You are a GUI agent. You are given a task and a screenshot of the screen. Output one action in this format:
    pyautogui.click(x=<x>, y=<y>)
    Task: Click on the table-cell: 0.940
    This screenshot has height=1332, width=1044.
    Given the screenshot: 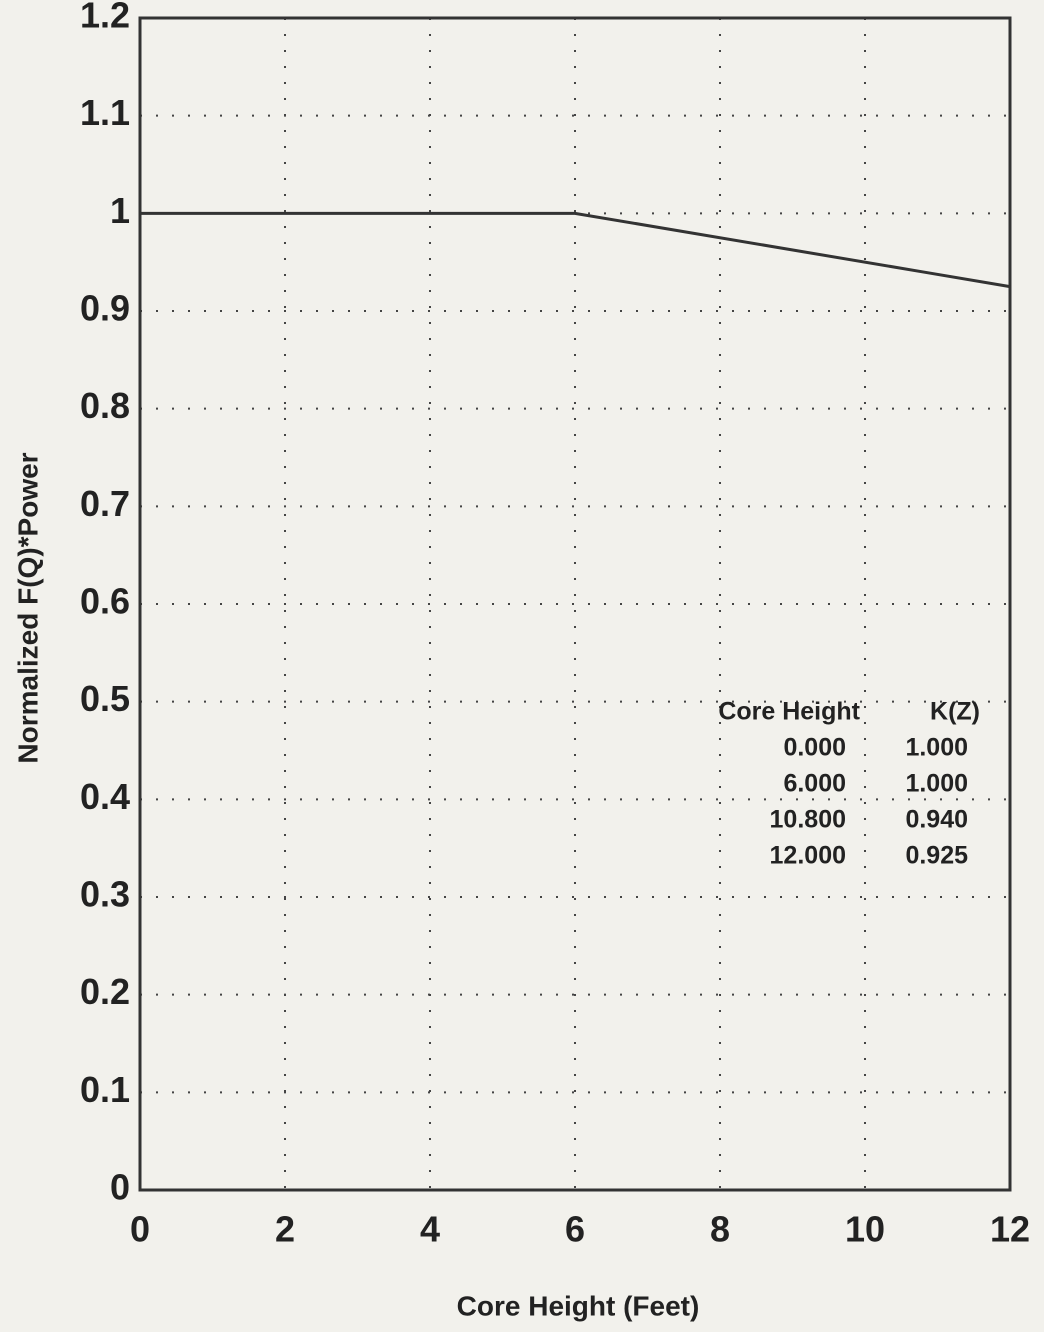 What is the action you would take?
    pyautogui.click(x=936, y=820)
    